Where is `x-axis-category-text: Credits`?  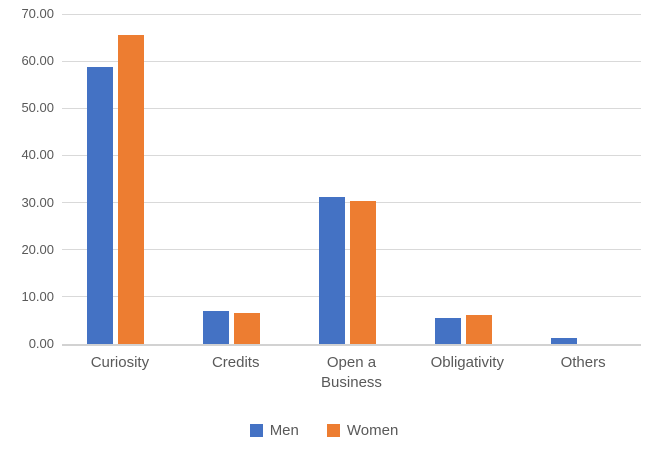
x-axis-category-text: Credits is located at coordinates (235, 362).